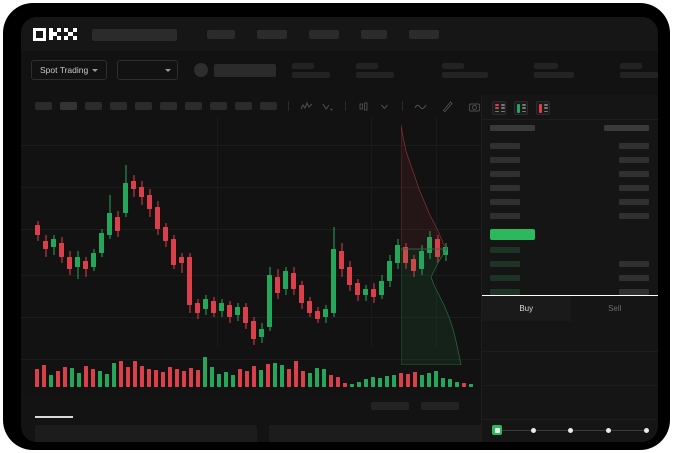 Image resolution: width=673 pixels, height=453 pixels. What do you see at coordinates (420, 106) in the screenshot?
I see `line-chart-icon` at bounding box center [420, 106].